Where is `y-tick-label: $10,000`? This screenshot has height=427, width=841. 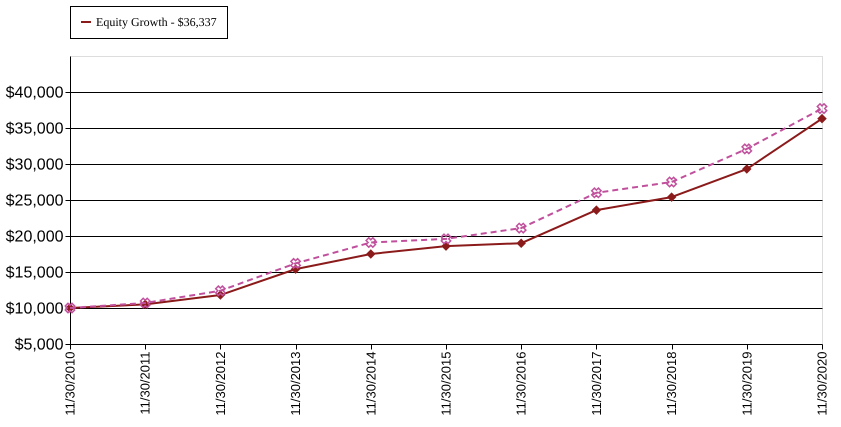
y-tick-label: $10,000 is located at coordinates (35, 309).